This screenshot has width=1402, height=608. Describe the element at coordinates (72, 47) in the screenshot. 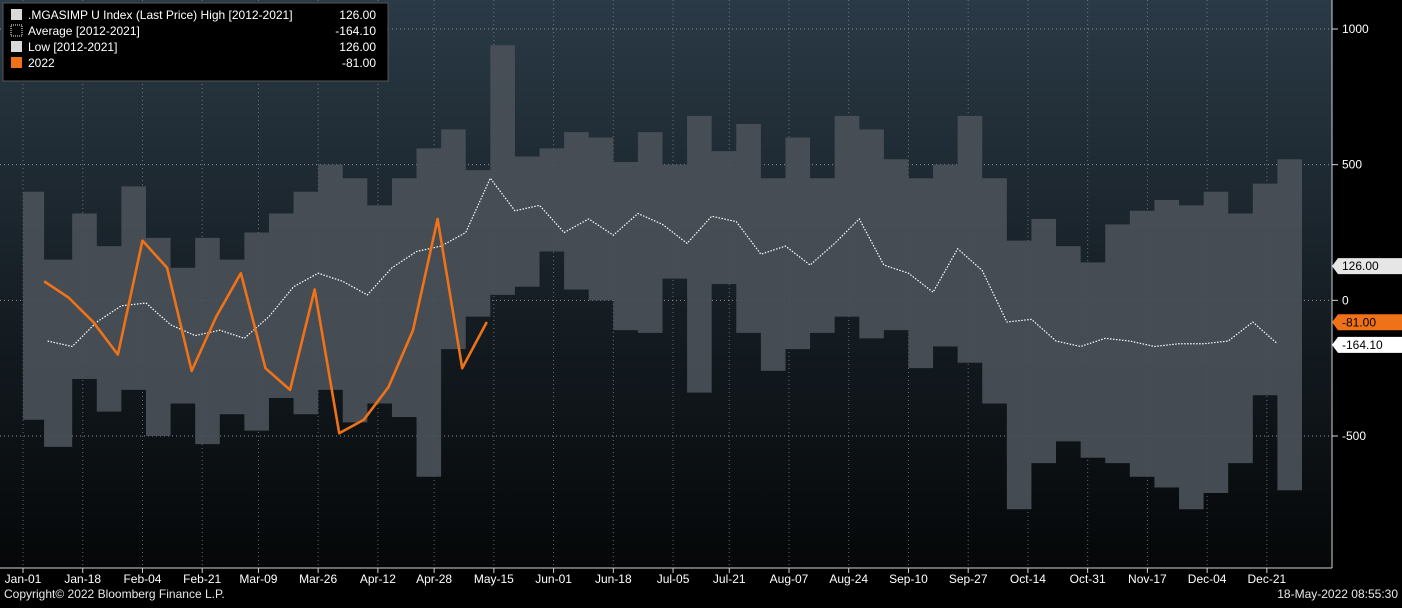

I see `legend-label: Low [2012-2021]` at that location.